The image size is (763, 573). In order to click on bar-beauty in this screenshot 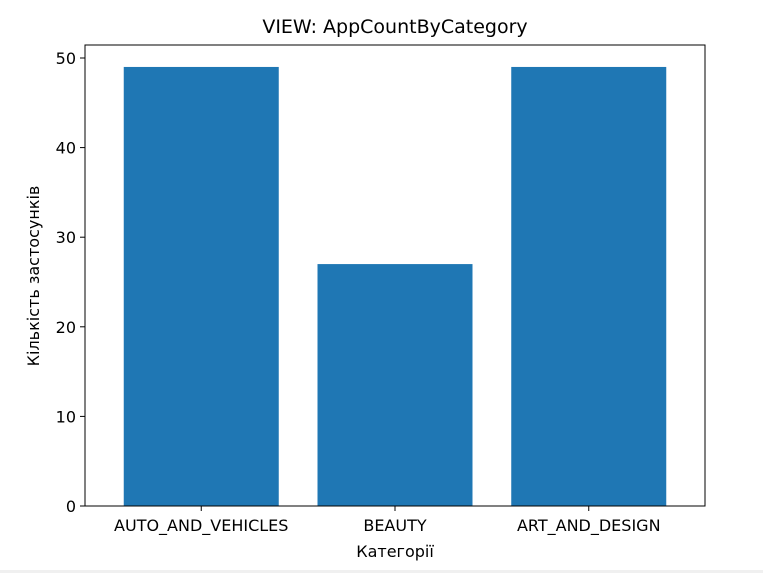, I will do `click(395, 385)`.